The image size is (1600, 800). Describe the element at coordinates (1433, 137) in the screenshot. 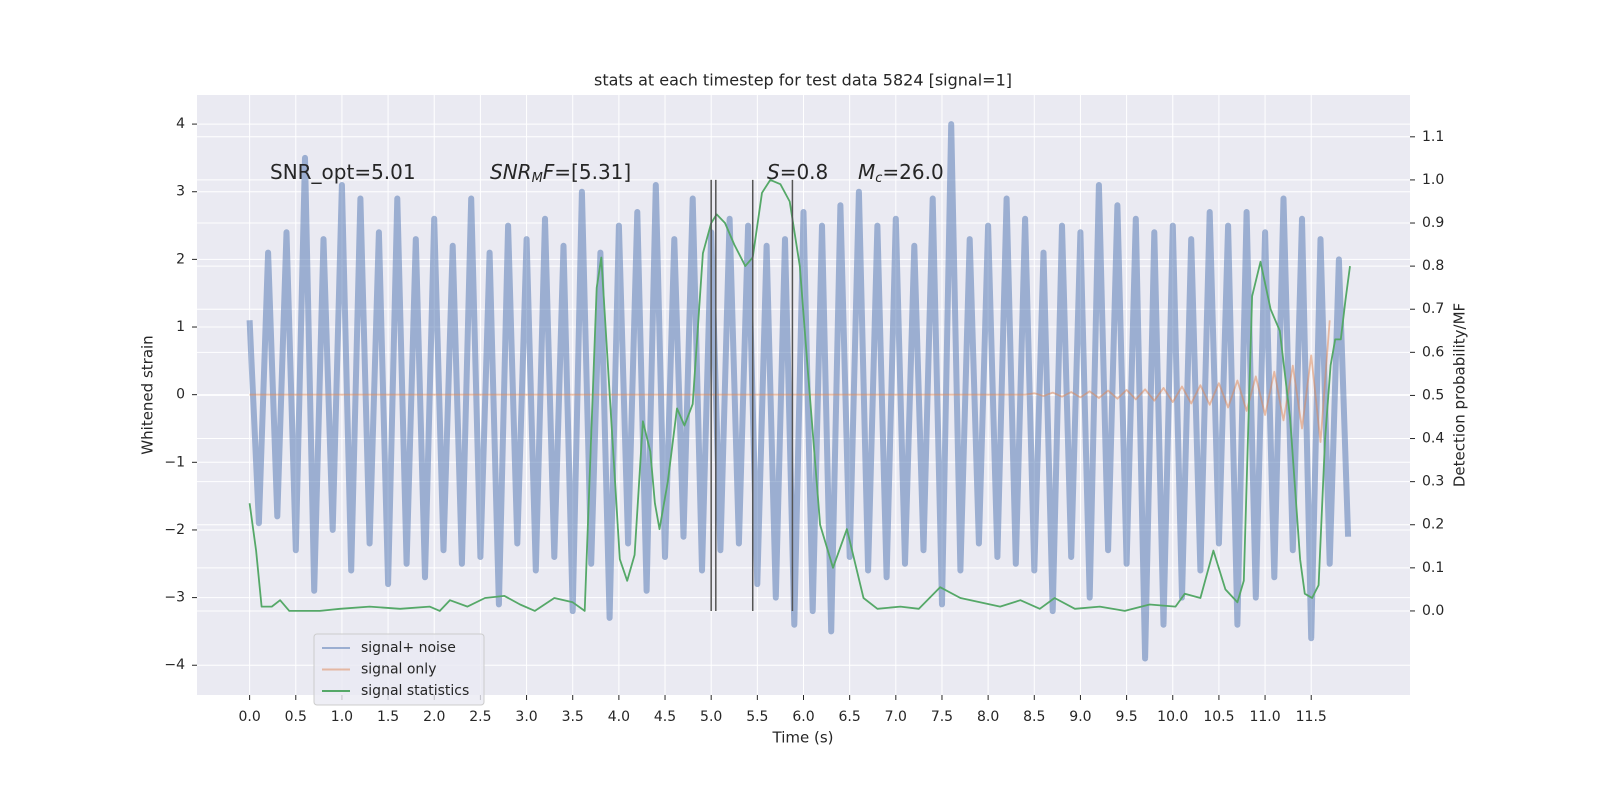

I see `y2-tick-label: 1.1` at that location.